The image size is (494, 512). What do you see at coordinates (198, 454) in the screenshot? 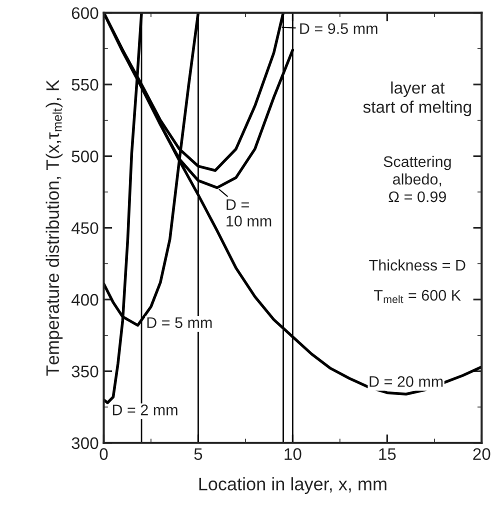
I see `x-tick-label: 5` at bounding box center [198, 454].